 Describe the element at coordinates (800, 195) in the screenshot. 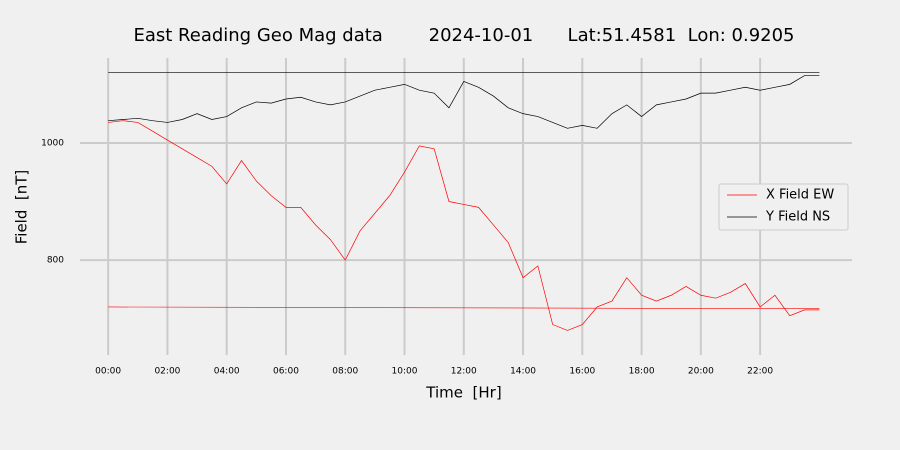

I see `legend-label: X Field EW` at that location.